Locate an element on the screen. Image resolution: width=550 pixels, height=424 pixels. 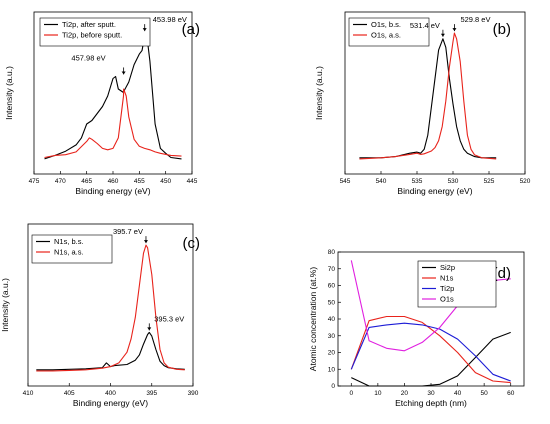
y-tick-label: 20 is located at coordinates (332, 353).